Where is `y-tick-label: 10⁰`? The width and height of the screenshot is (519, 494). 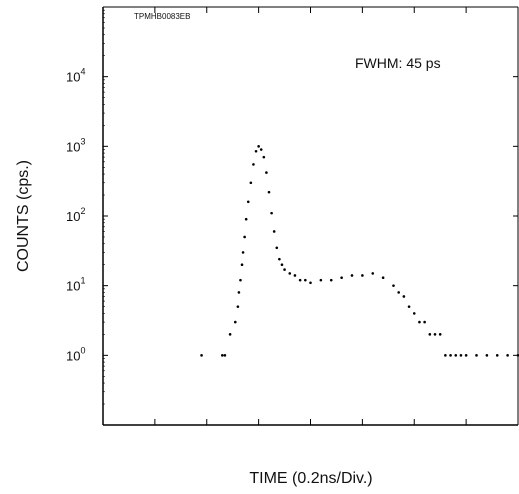 y-tick-label: 10⁰ is located at coordinates (75, 354).